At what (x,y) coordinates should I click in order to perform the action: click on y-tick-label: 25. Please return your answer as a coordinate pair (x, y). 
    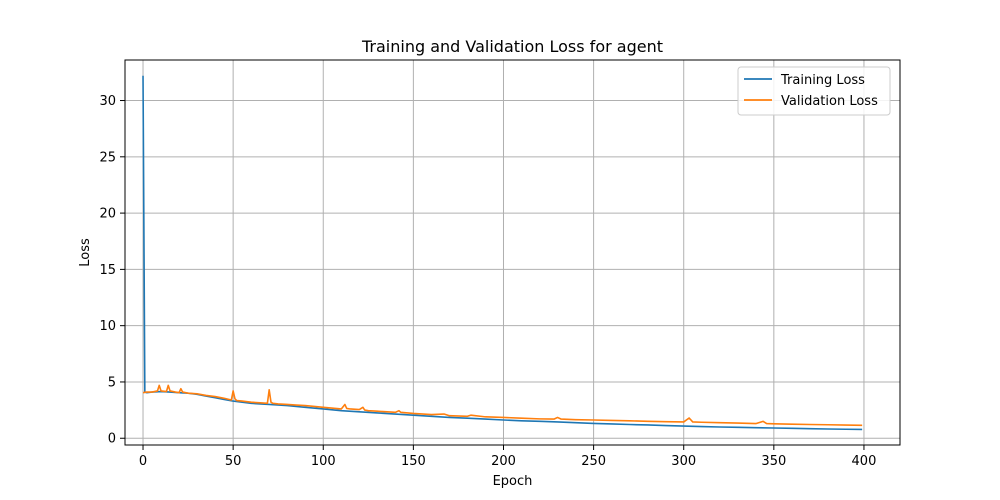
    Looking at the image, I should click on (107, 157).